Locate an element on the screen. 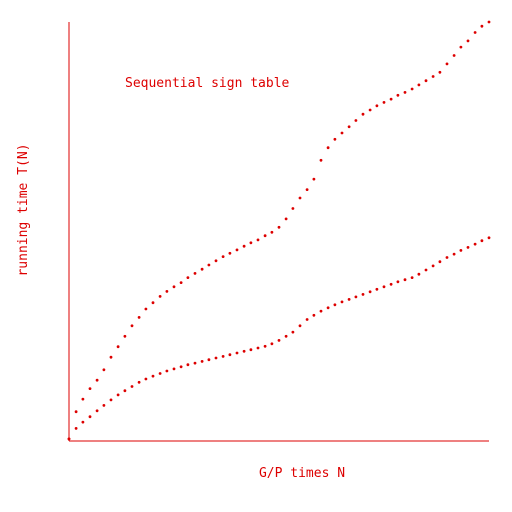 Image resolution: width=512 pixels, height=512 pixels. y-axis-label: running time T(N) is located at coordinates (23, 209).